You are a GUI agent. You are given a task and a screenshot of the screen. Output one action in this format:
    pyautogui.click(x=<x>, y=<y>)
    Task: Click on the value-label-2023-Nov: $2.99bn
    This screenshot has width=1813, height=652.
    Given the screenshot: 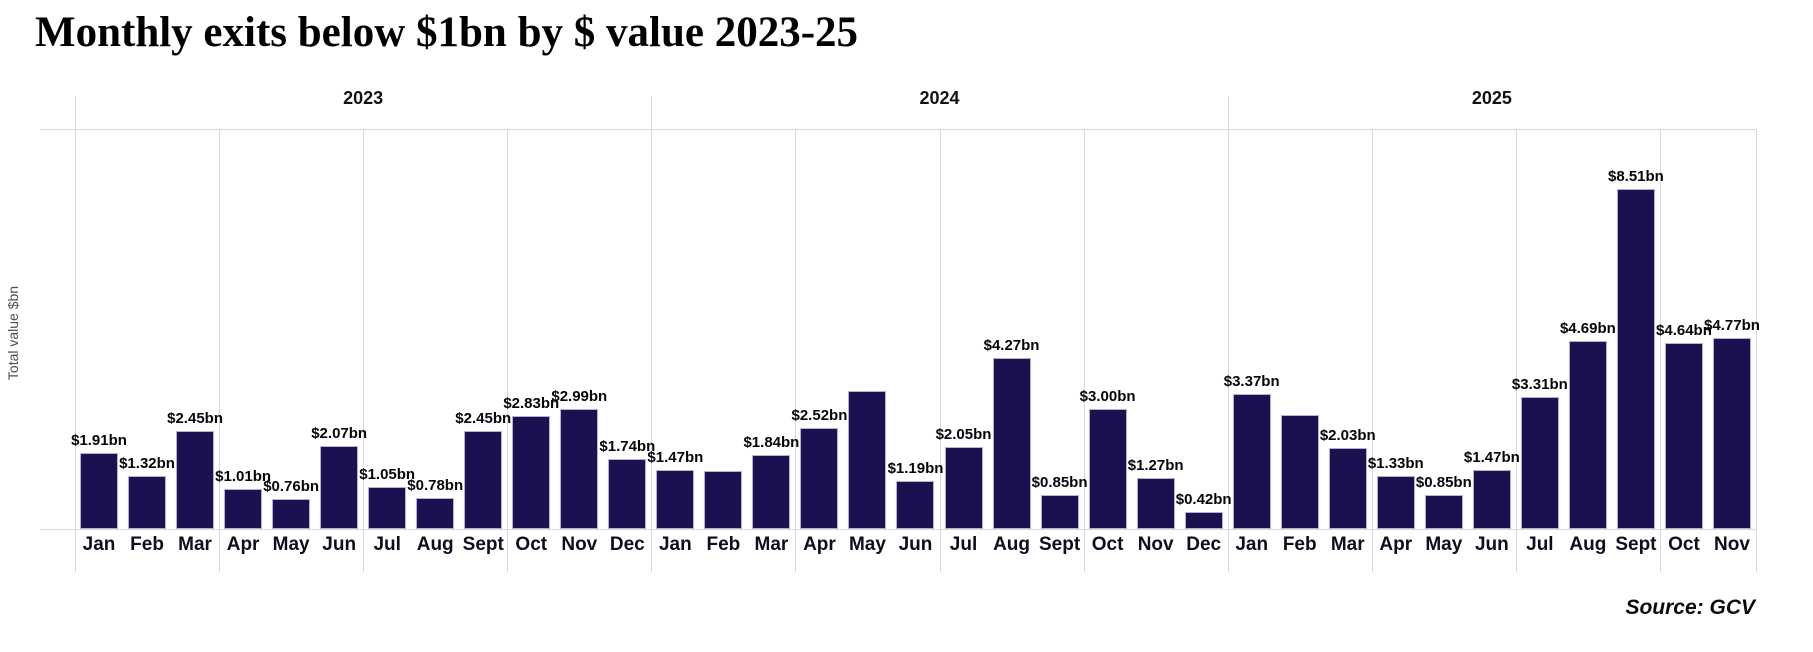 What is the action you would take?
    pyautogui.click(x=579, y=396)
    